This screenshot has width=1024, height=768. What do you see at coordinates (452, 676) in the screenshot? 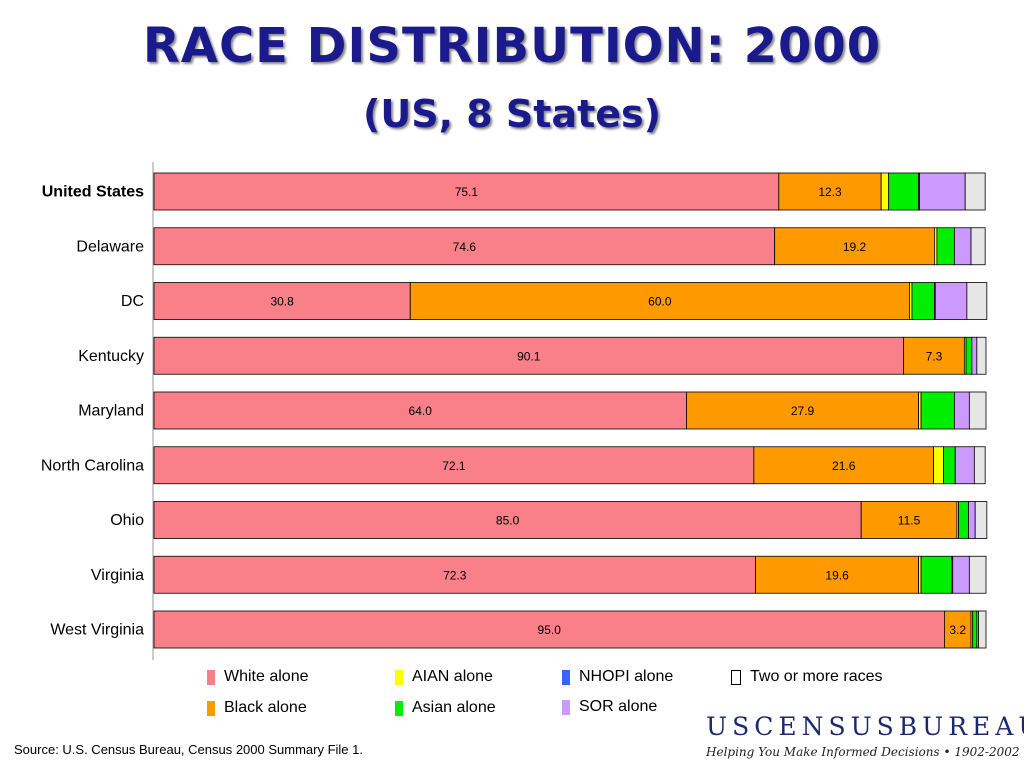
I see `legend-label-aian: AIAN alone` at bounding box center [452, 676].